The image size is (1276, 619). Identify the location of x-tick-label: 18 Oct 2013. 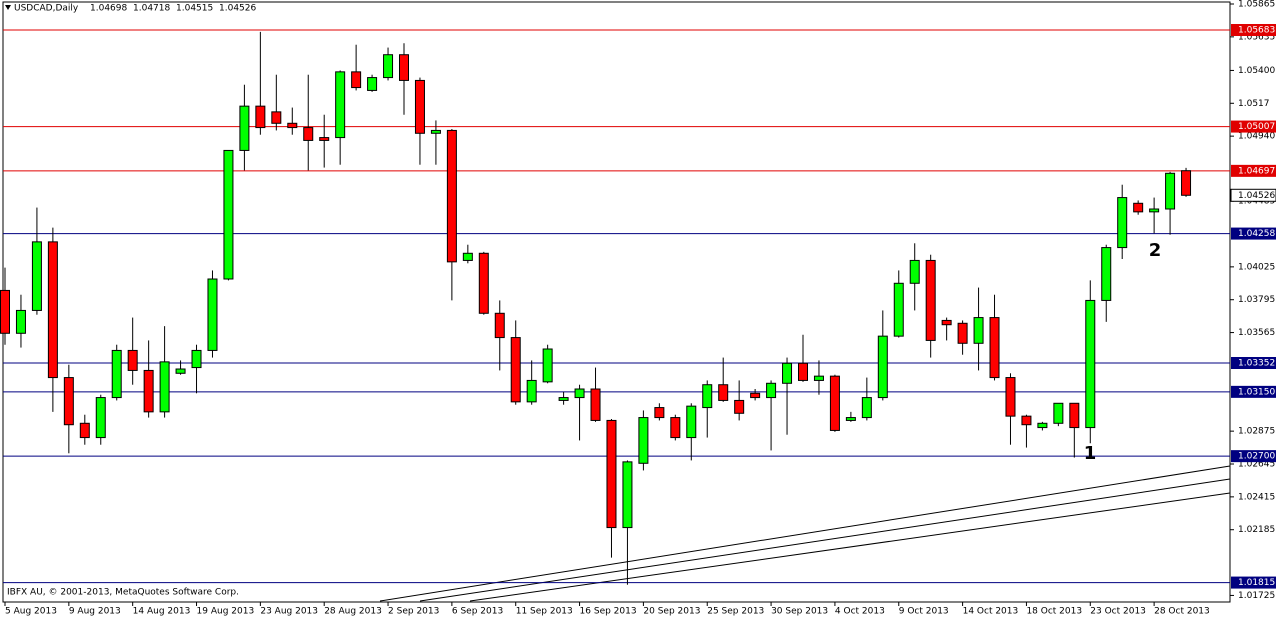
(1054, 612).